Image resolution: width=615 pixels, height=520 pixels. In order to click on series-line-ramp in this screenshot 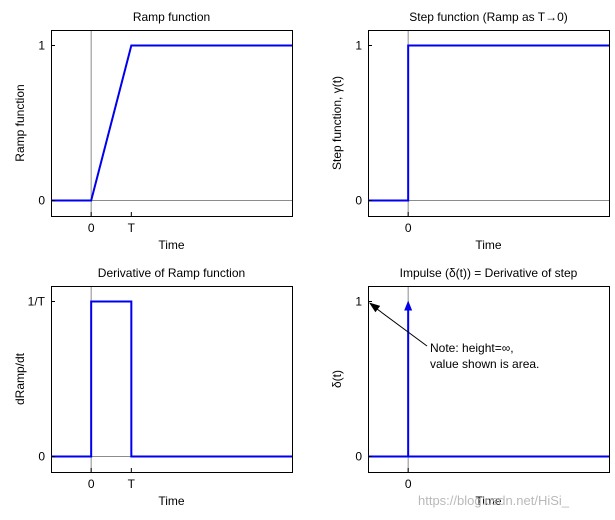, I will do `click(171, 123)`.